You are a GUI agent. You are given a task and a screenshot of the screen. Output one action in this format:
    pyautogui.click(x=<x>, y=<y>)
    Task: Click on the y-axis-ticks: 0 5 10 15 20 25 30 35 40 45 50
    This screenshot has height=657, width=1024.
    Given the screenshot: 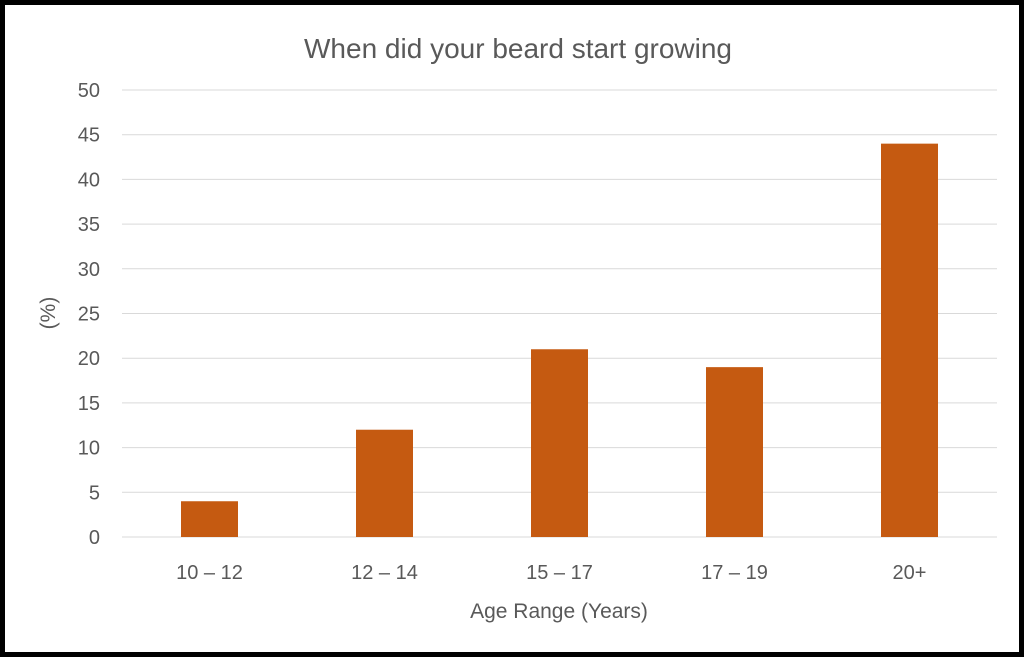 What is the action you would take?
    pyautogui.click(x=89, y=314)
    